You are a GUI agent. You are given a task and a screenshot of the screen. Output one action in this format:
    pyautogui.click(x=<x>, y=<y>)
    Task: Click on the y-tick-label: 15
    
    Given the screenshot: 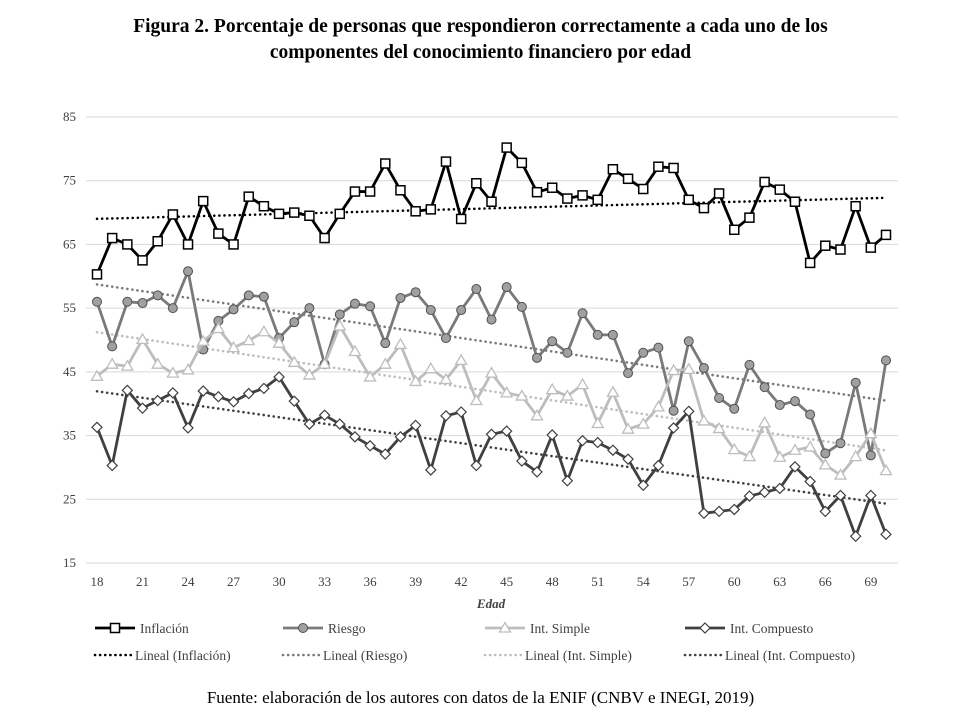 What is the action you would take?
    pyautogui.click(x=69, y=562)
    